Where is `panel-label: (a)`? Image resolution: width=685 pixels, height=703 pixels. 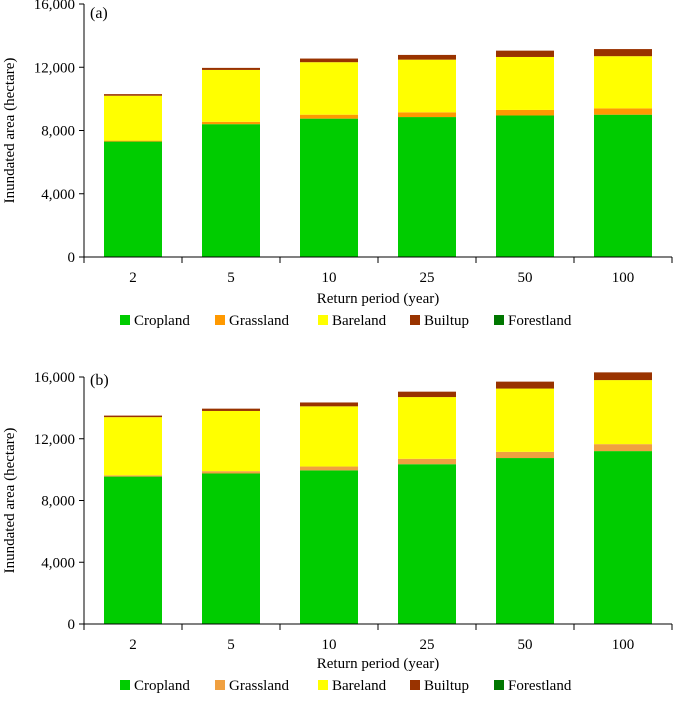
panel-label: (a) is located at coordinates (99, 13).